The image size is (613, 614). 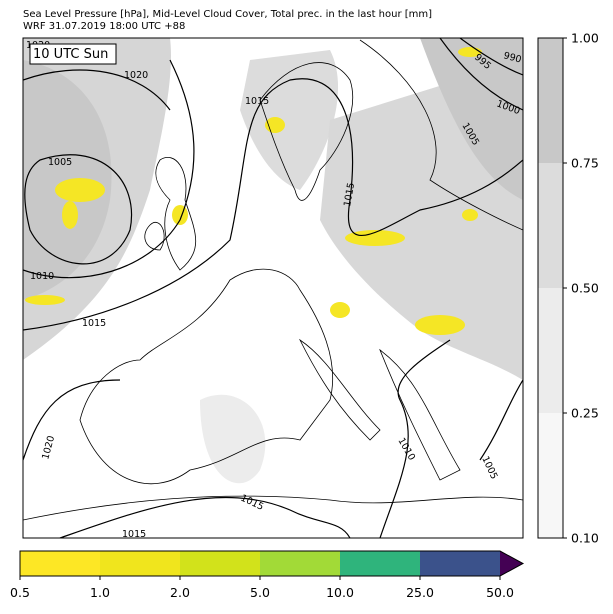 I want to click on colorbar-tick-label: 50.0, so click(x=500, y=592).